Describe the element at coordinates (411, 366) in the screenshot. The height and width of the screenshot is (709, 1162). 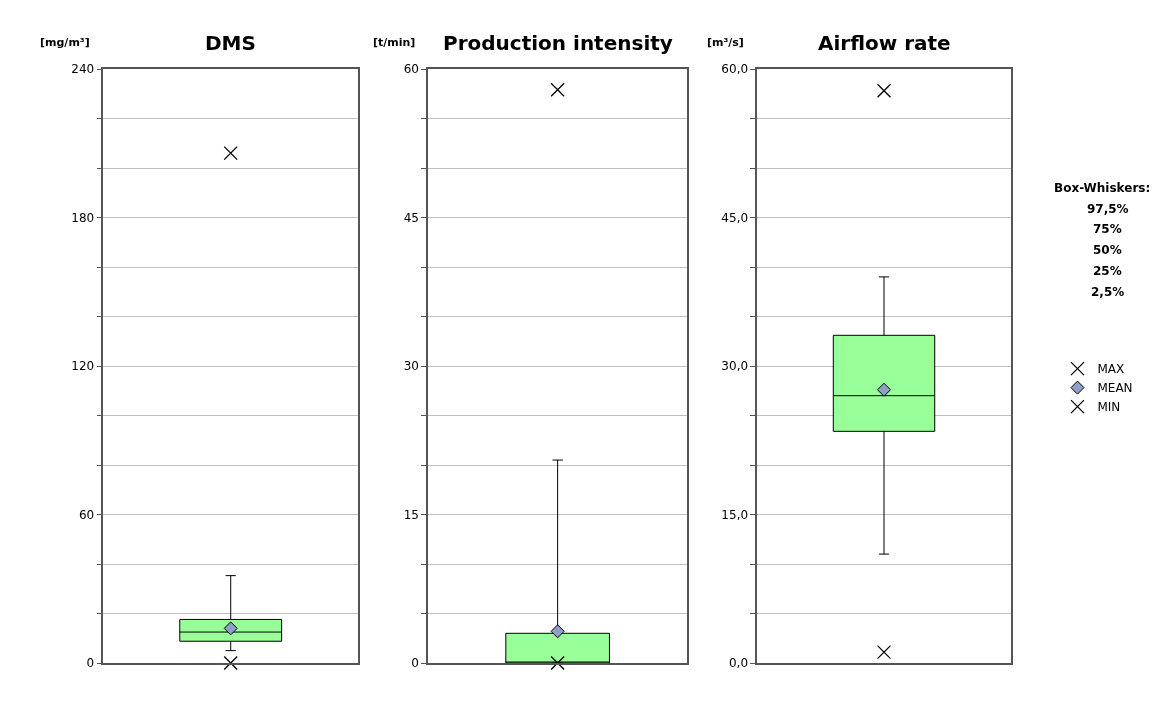
I see `y-tick-label: 30` at that location.